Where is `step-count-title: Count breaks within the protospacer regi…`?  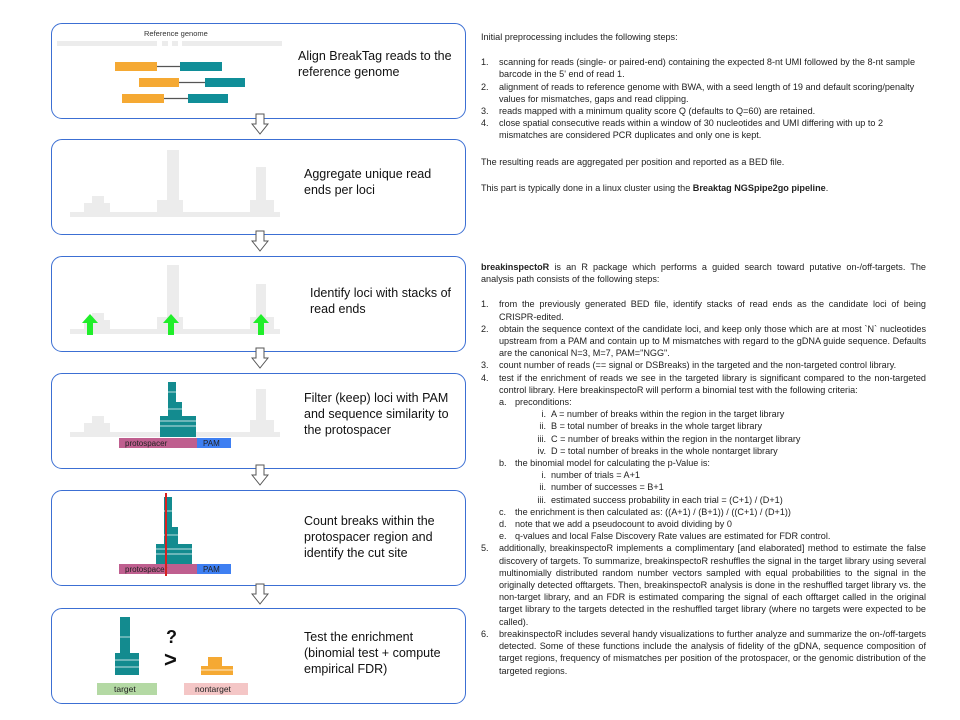 step-count-title: Count breaks within the protospacer regi… is located at coordinates (369, 537).